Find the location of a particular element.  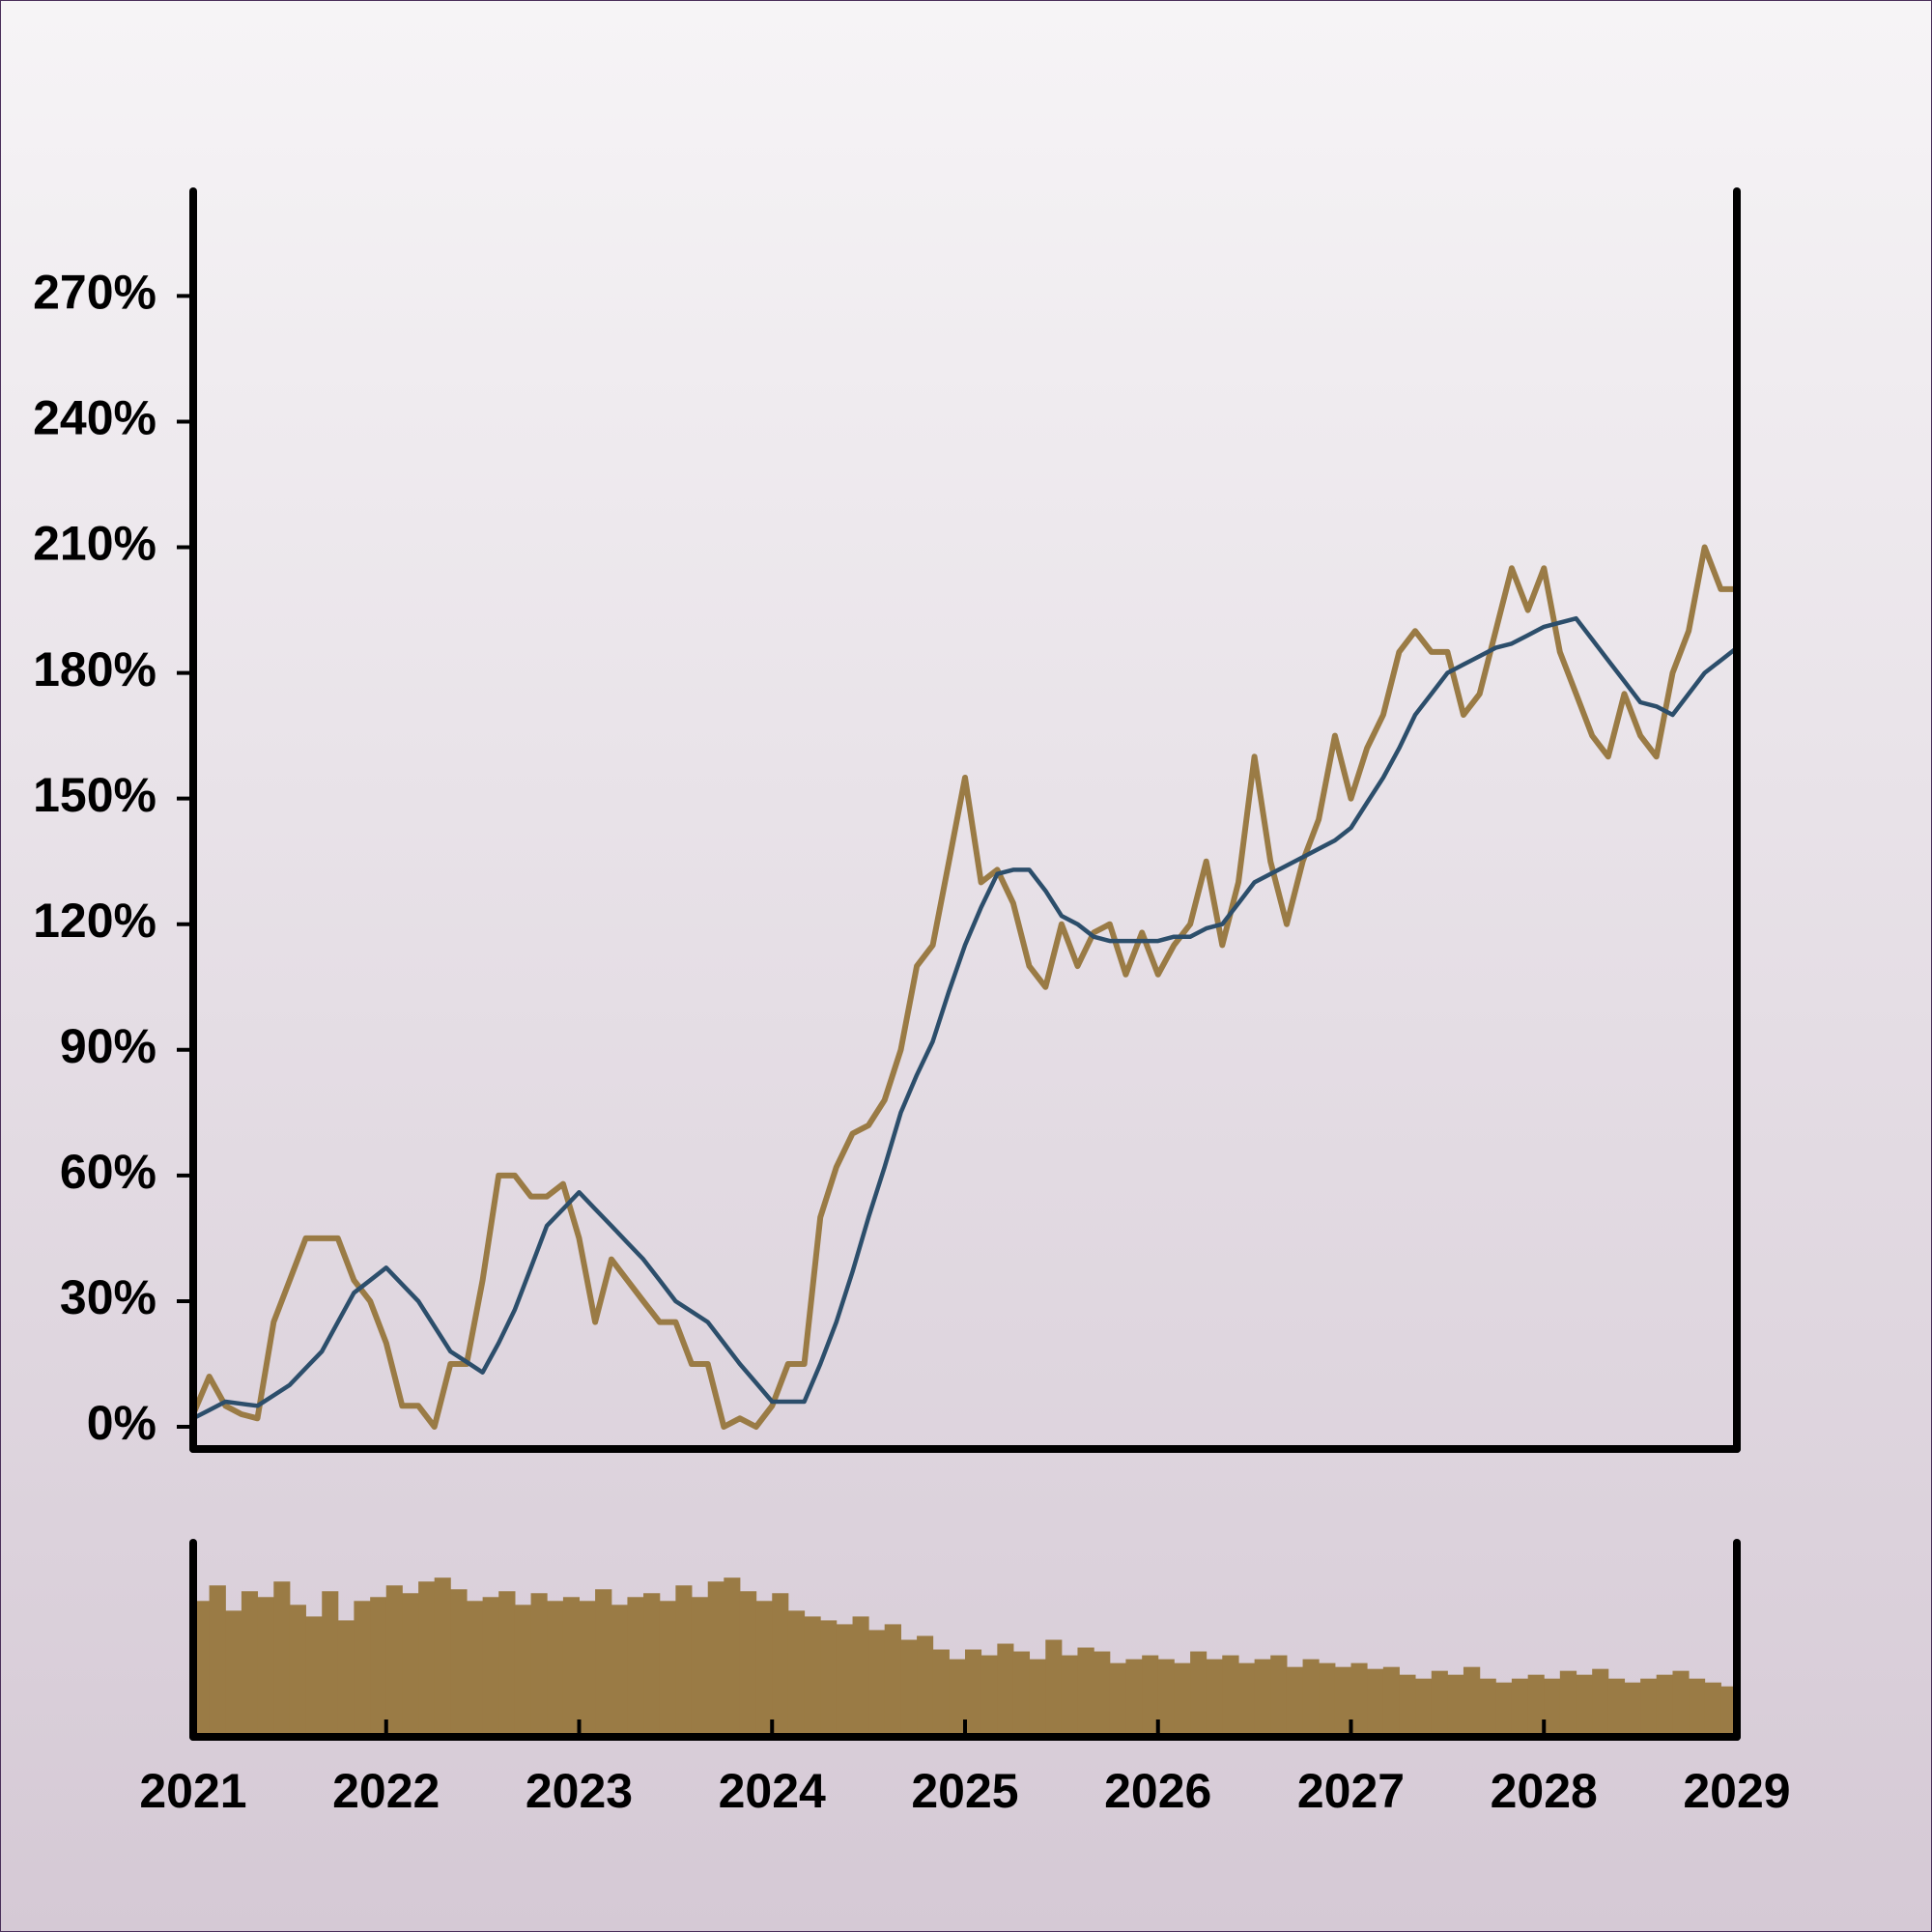

y-tick-label: 270% is located at coordinates (94, 293).